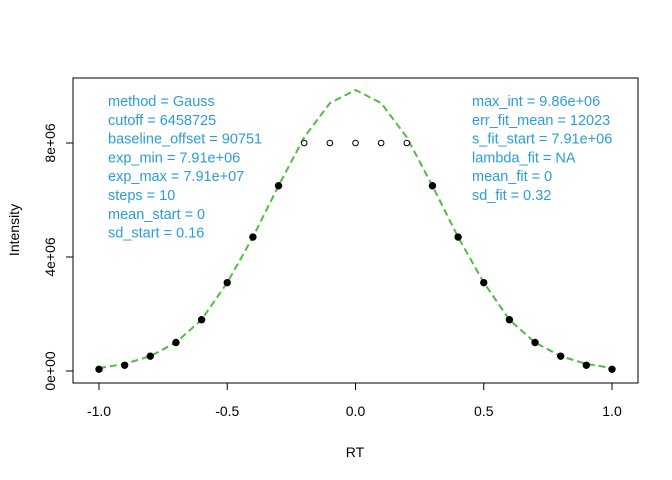 This screenshot has width=672, height=480. I want to click on x-tick-label: 0.0, so click(356, 411).